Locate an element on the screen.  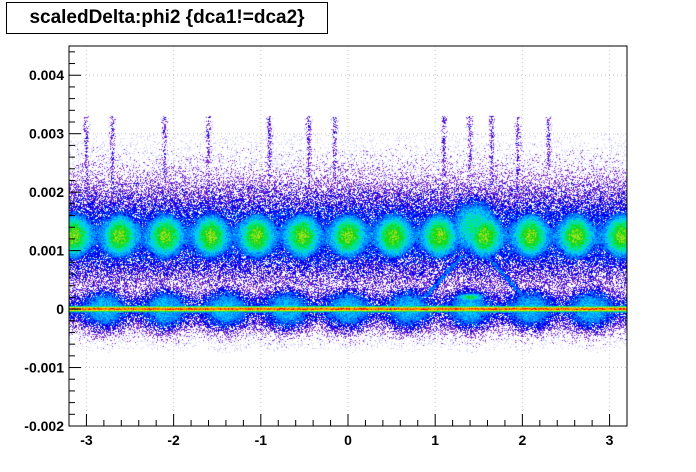
y-tick-label: 0.004 is located at coordinates (46, 75).